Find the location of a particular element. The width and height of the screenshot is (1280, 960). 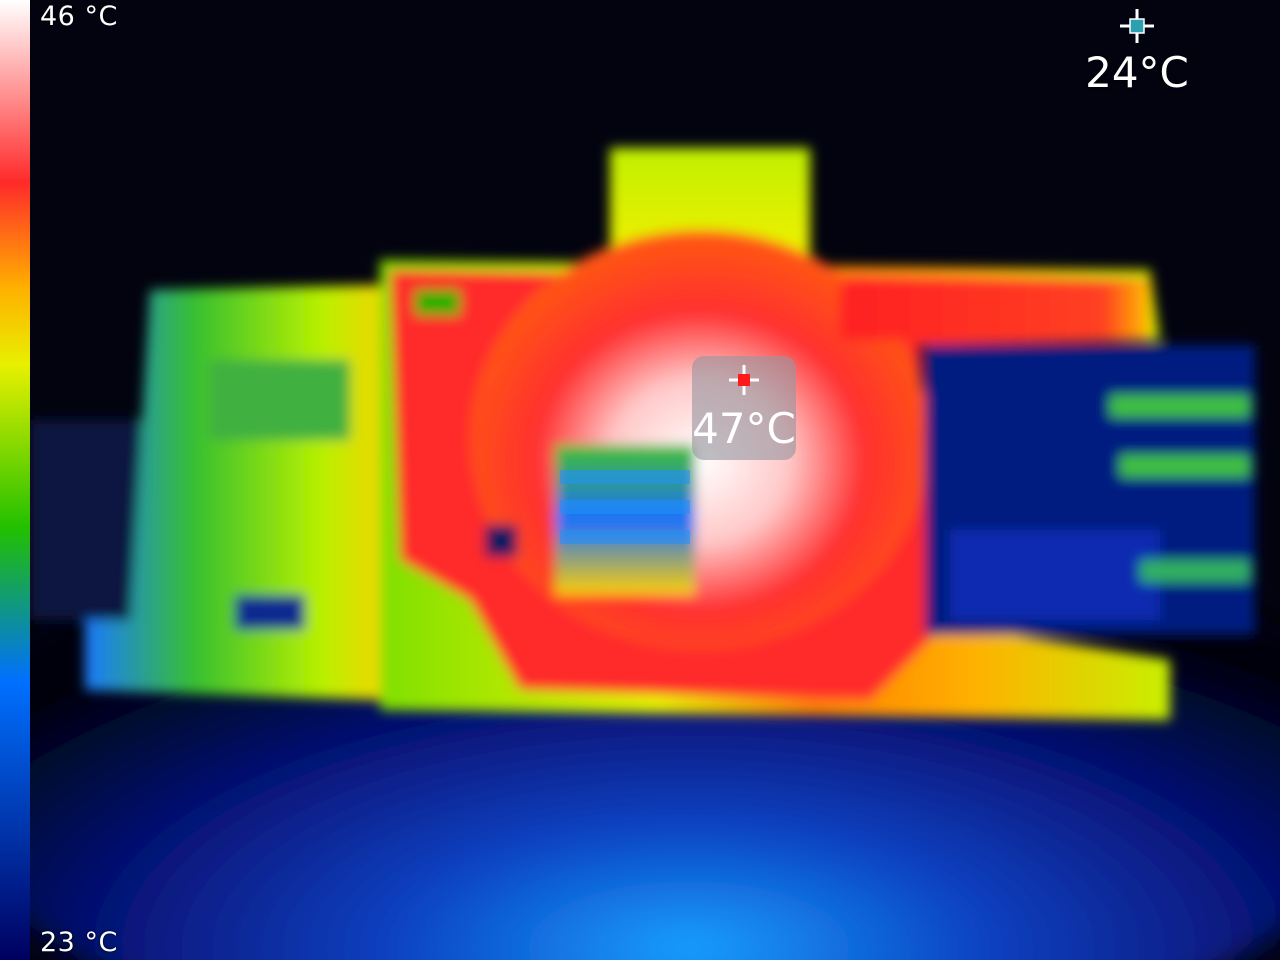

center-spot-marker: 47°C is located at coordinates (744, 408).